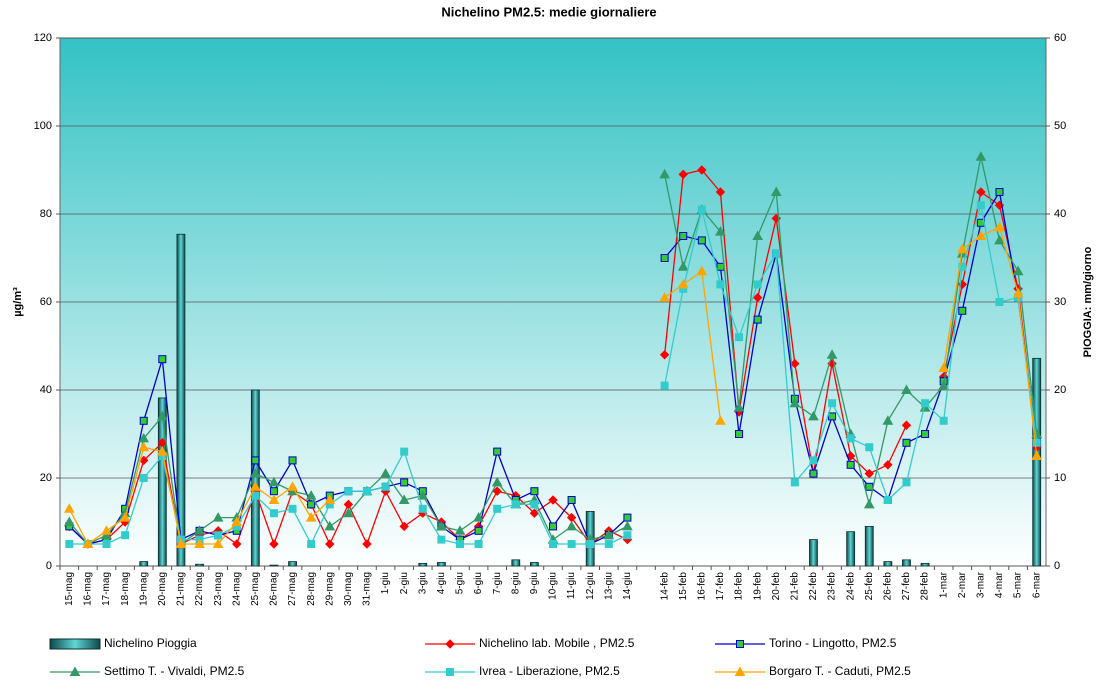 Image resolution: width=1099 pixels, height=689 pixels. I want to click on legend-label: Ivrea - Liberazione, PM2.5, so click(549, 671).